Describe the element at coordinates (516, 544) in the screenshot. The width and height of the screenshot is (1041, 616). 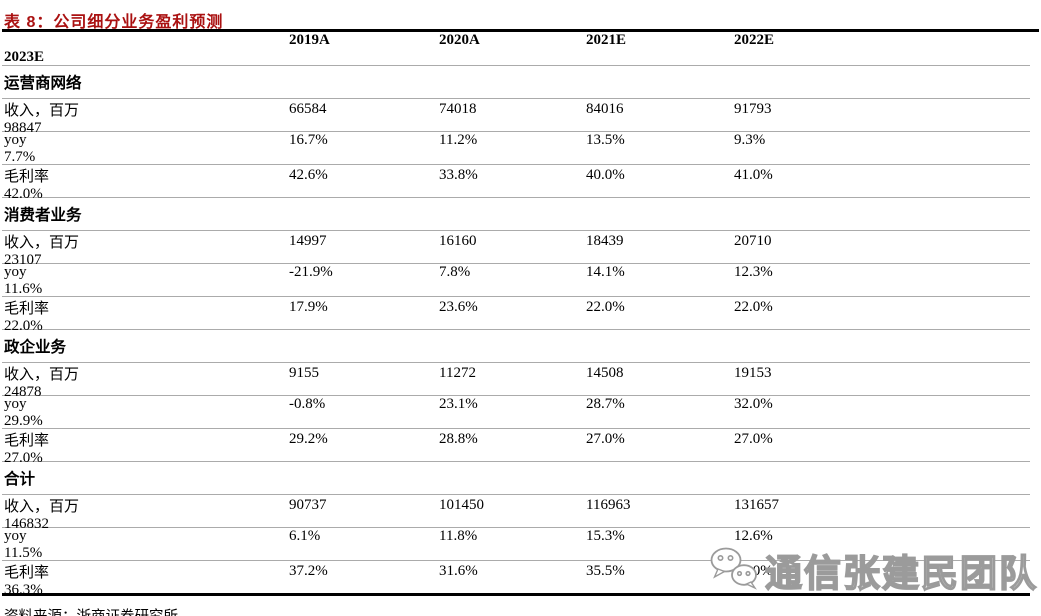
I see `table-row: yoy 6.1% 11.8% 15.3% 12.6% 11.5%` at that location.